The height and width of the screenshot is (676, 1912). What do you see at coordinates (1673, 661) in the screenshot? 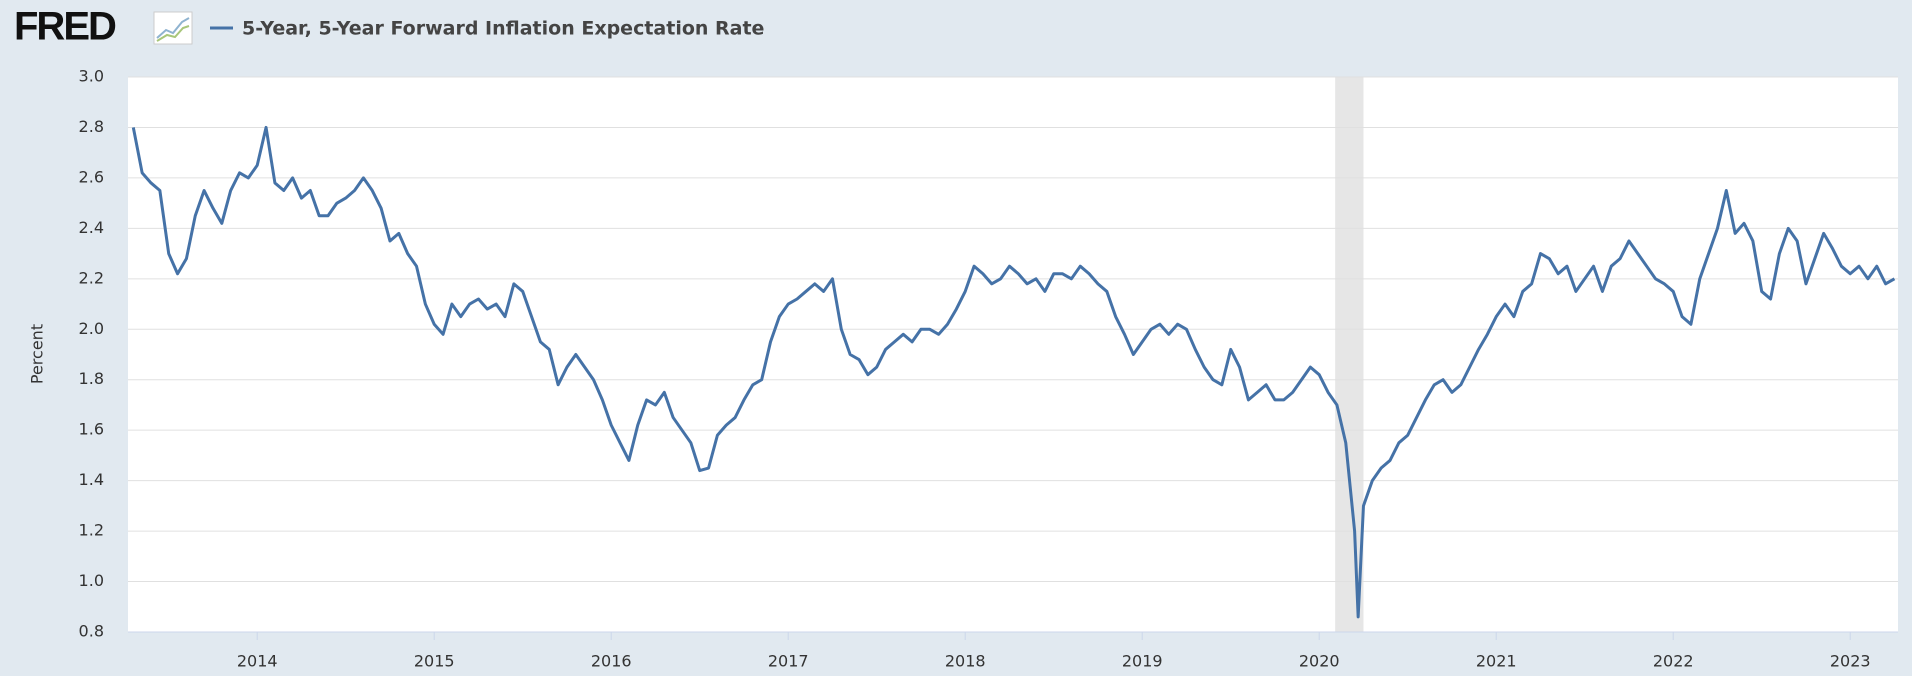
I see `x-tick-label: 2022` at bounding box center [1673, 661].